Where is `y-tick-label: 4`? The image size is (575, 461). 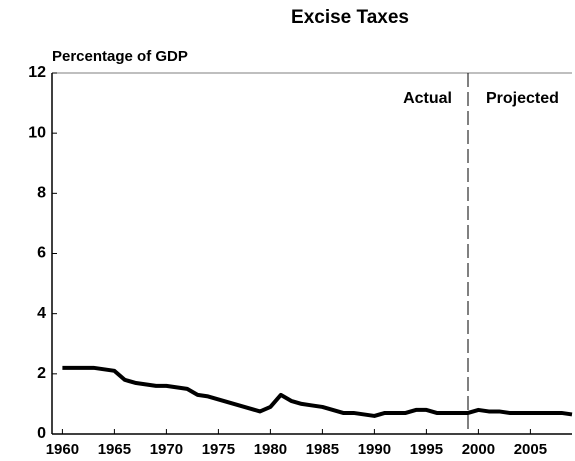 y-tick-label: 4 is located at coordinates (41, 313).